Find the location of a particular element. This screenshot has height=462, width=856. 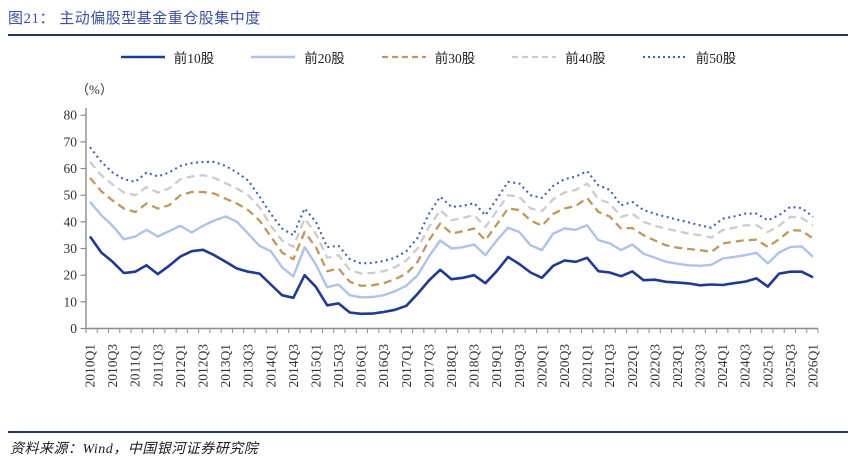

x-tick-label: 2020Q3 is located at coordinates (564, 366).